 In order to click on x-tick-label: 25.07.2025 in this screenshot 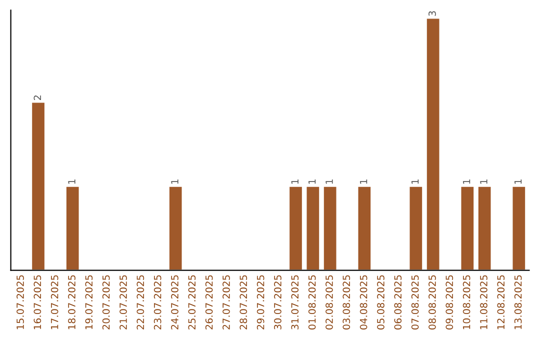, I will do `click(192, 302)`.